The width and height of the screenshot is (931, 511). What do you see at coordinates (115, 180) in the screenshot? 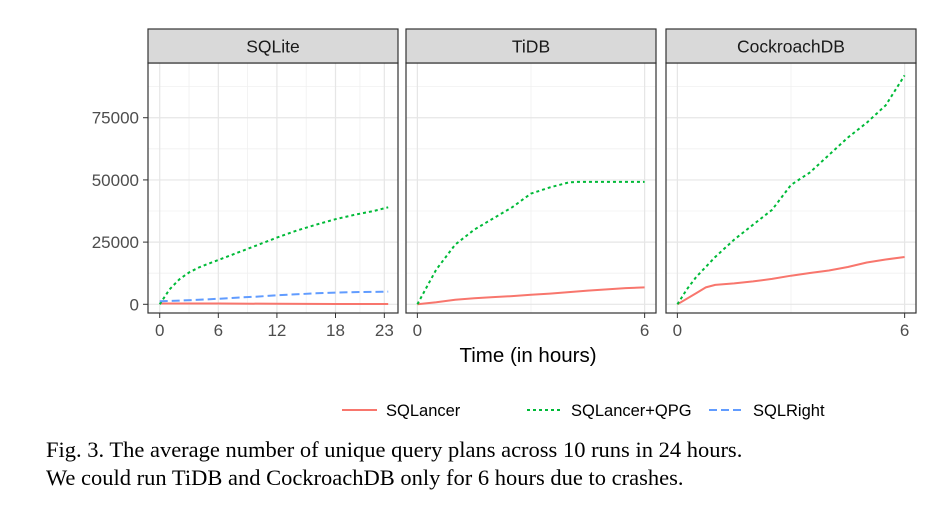
I see `y-tick-label: 50000` at bounding box center [115, 180].